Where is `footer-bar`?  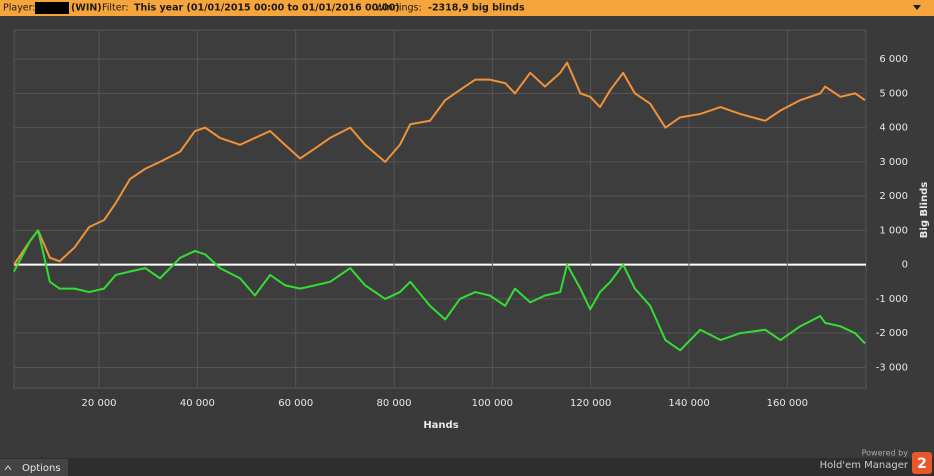 footer-bar is located at coordinates (467, 467).